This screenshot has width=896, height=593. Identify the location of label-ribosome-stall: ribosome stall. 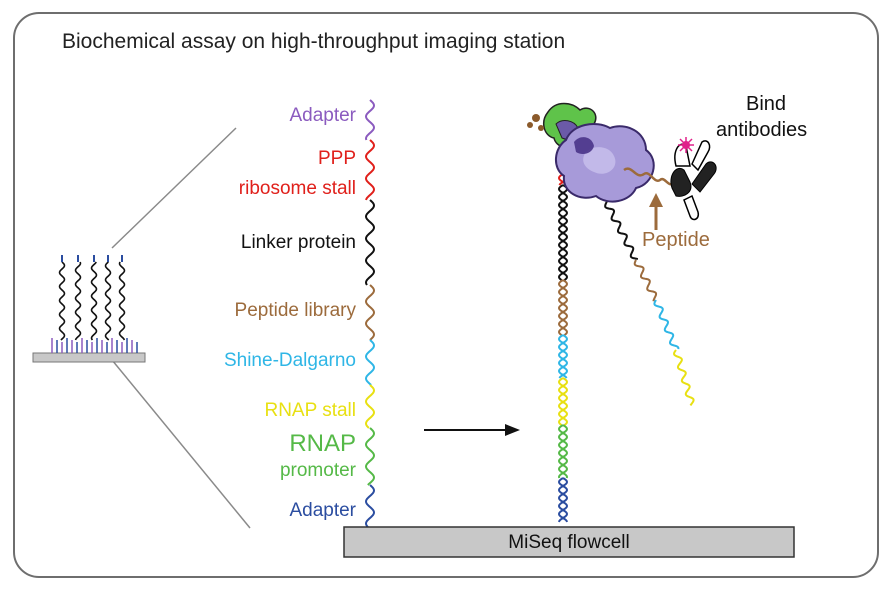
(297, 188).